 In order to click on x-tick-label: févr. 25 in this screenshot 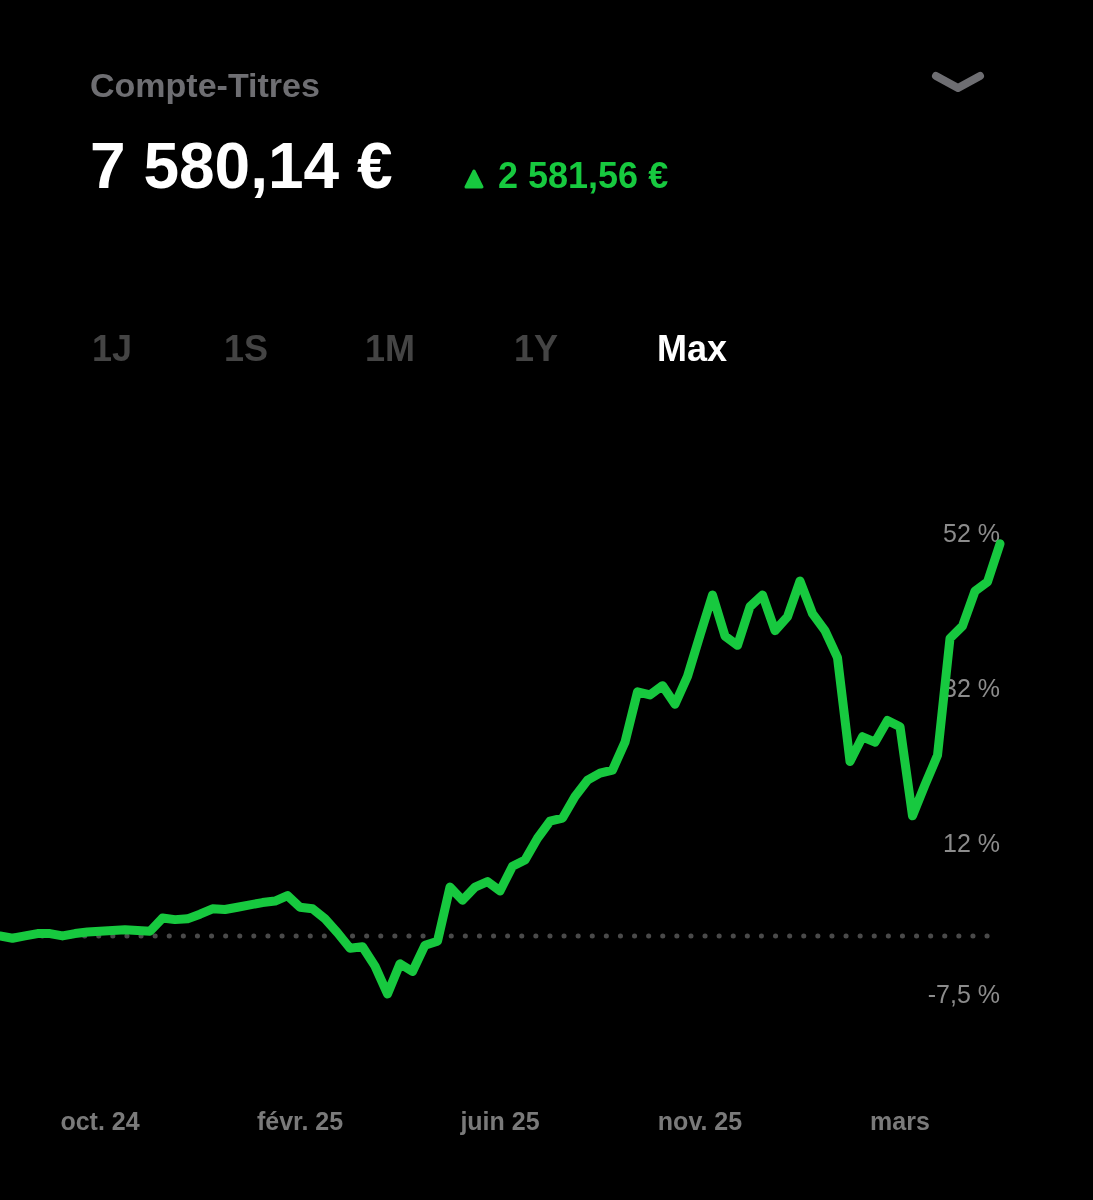, I will do `click(300, 1121)`.